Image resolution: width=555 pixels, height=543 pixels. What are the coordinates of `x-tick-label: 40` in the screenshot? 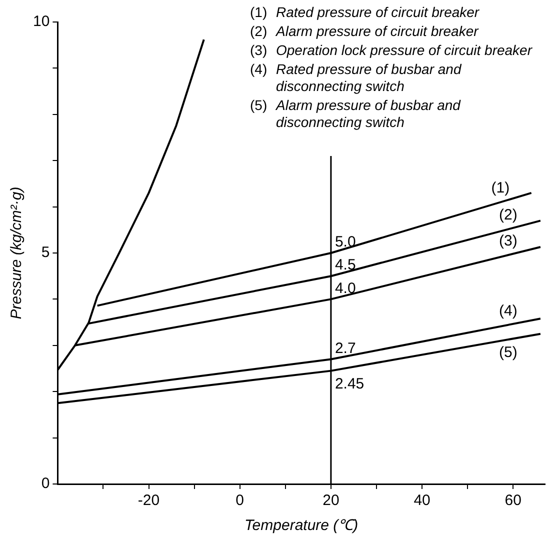 It's located at (422, 501).